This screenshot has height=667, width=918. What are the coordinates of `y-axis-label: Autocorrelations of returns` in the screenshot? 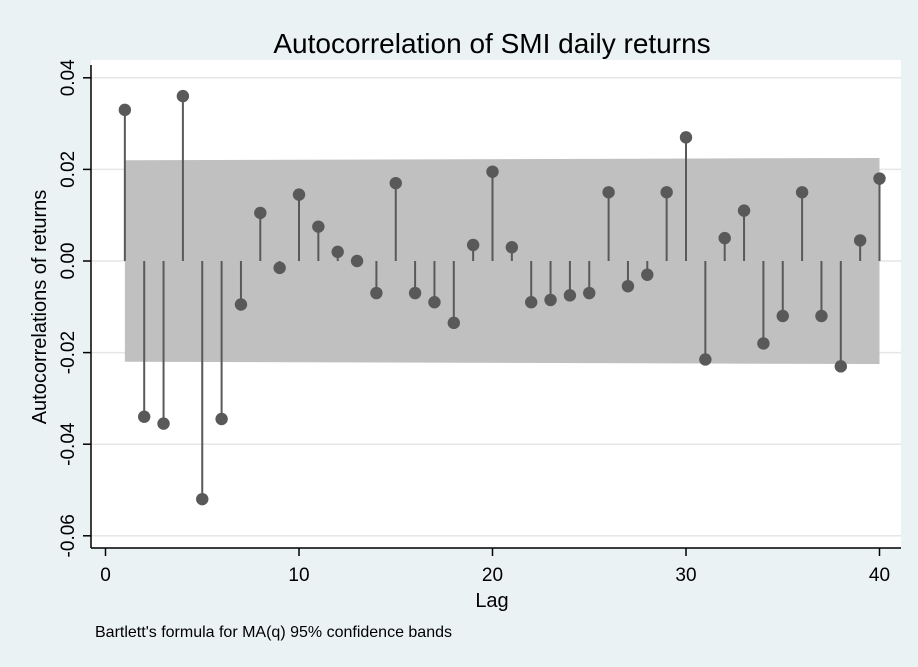 It's located at (40, 307).